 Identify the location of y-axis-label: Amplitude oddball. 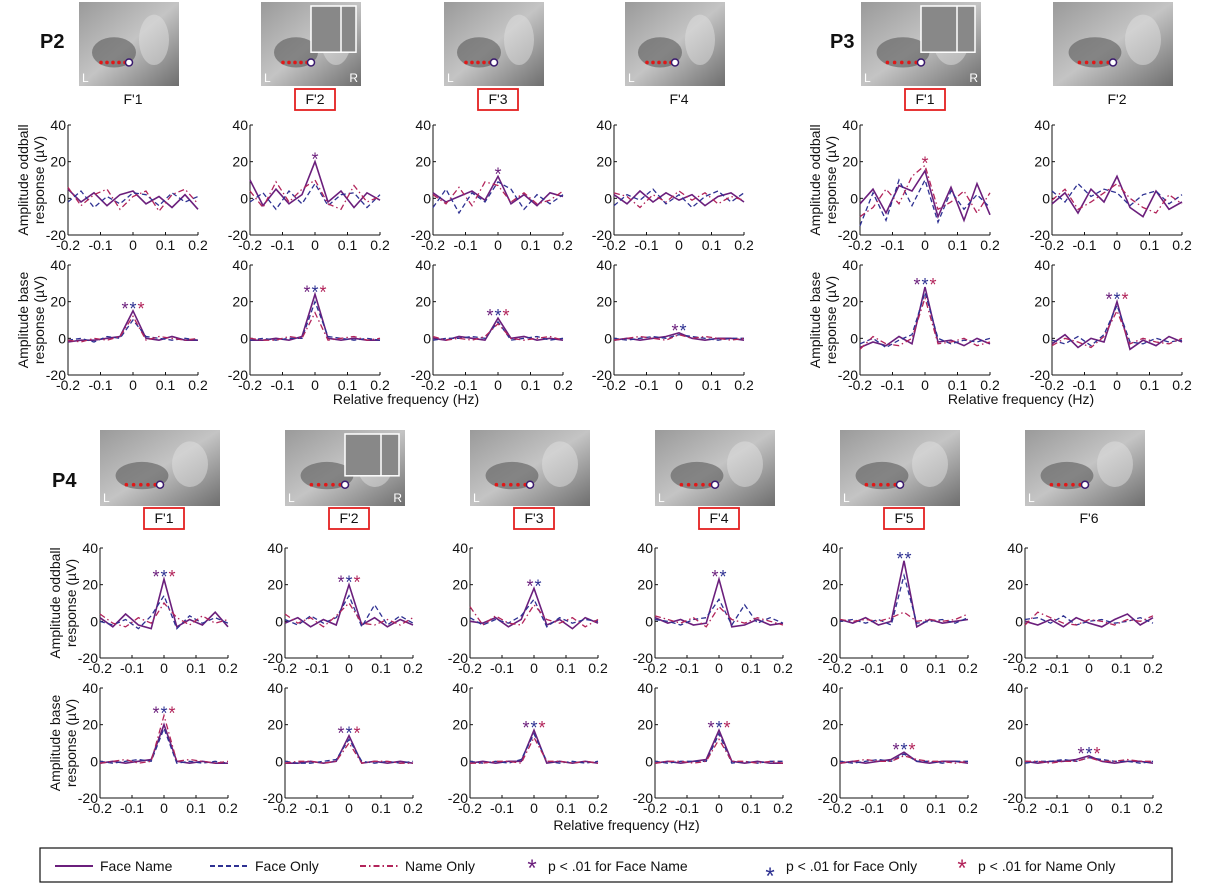
(55, 602).